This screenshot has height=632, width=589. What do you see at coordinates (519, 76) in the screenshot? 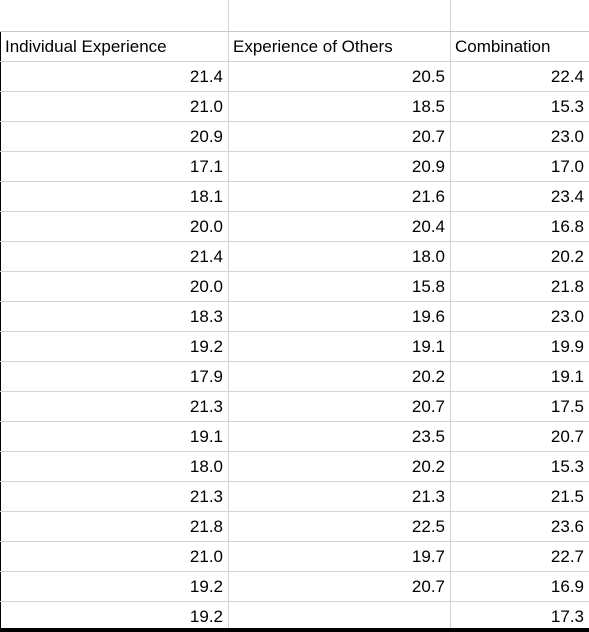
I see `table-cell: 22.4` at bounding box center [519, 76].